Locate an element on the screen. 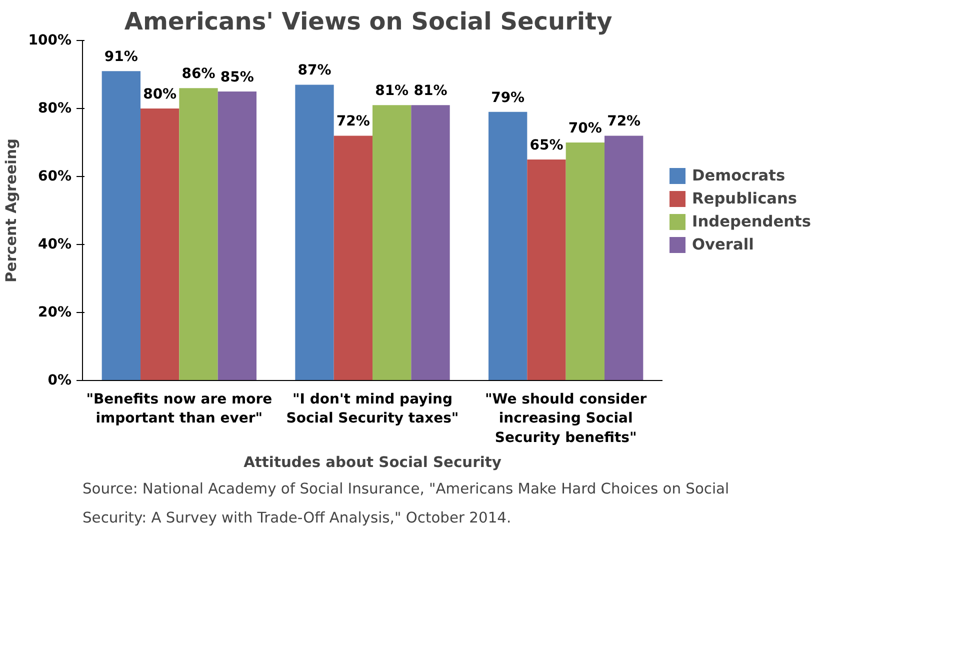 This screenshot has width=961, height=650. legend-label: Independents is located at coordinates (751, 221).